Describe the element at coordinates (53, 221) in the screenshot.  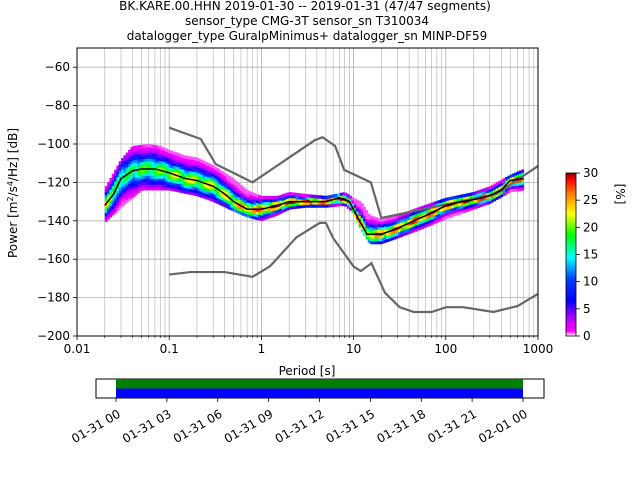
I see `y-tick-label: −140` at that location.